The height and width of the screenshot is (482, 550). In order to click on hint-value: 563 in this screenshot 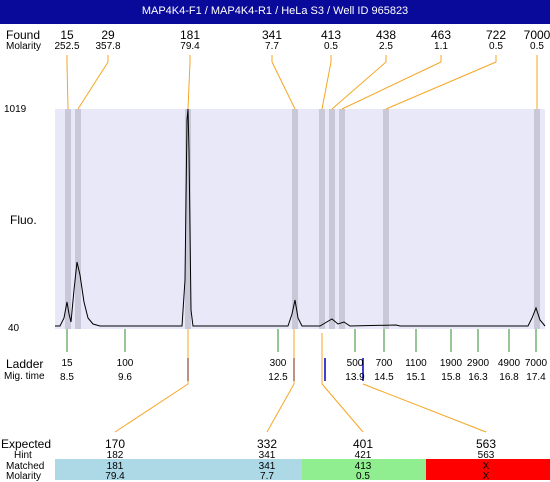, I will do `click(486, 455)`.